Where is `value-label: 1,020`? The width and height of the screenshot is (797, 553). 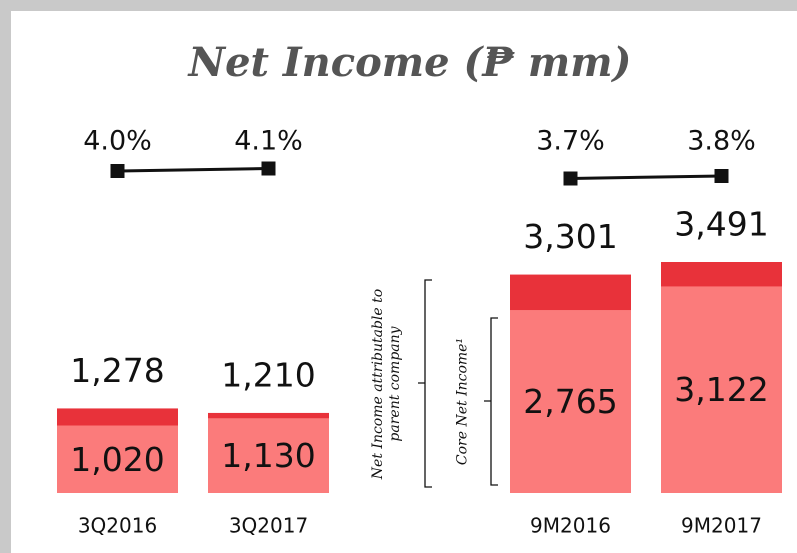
value-label: 1,020 is located at coordinates (117, 459).